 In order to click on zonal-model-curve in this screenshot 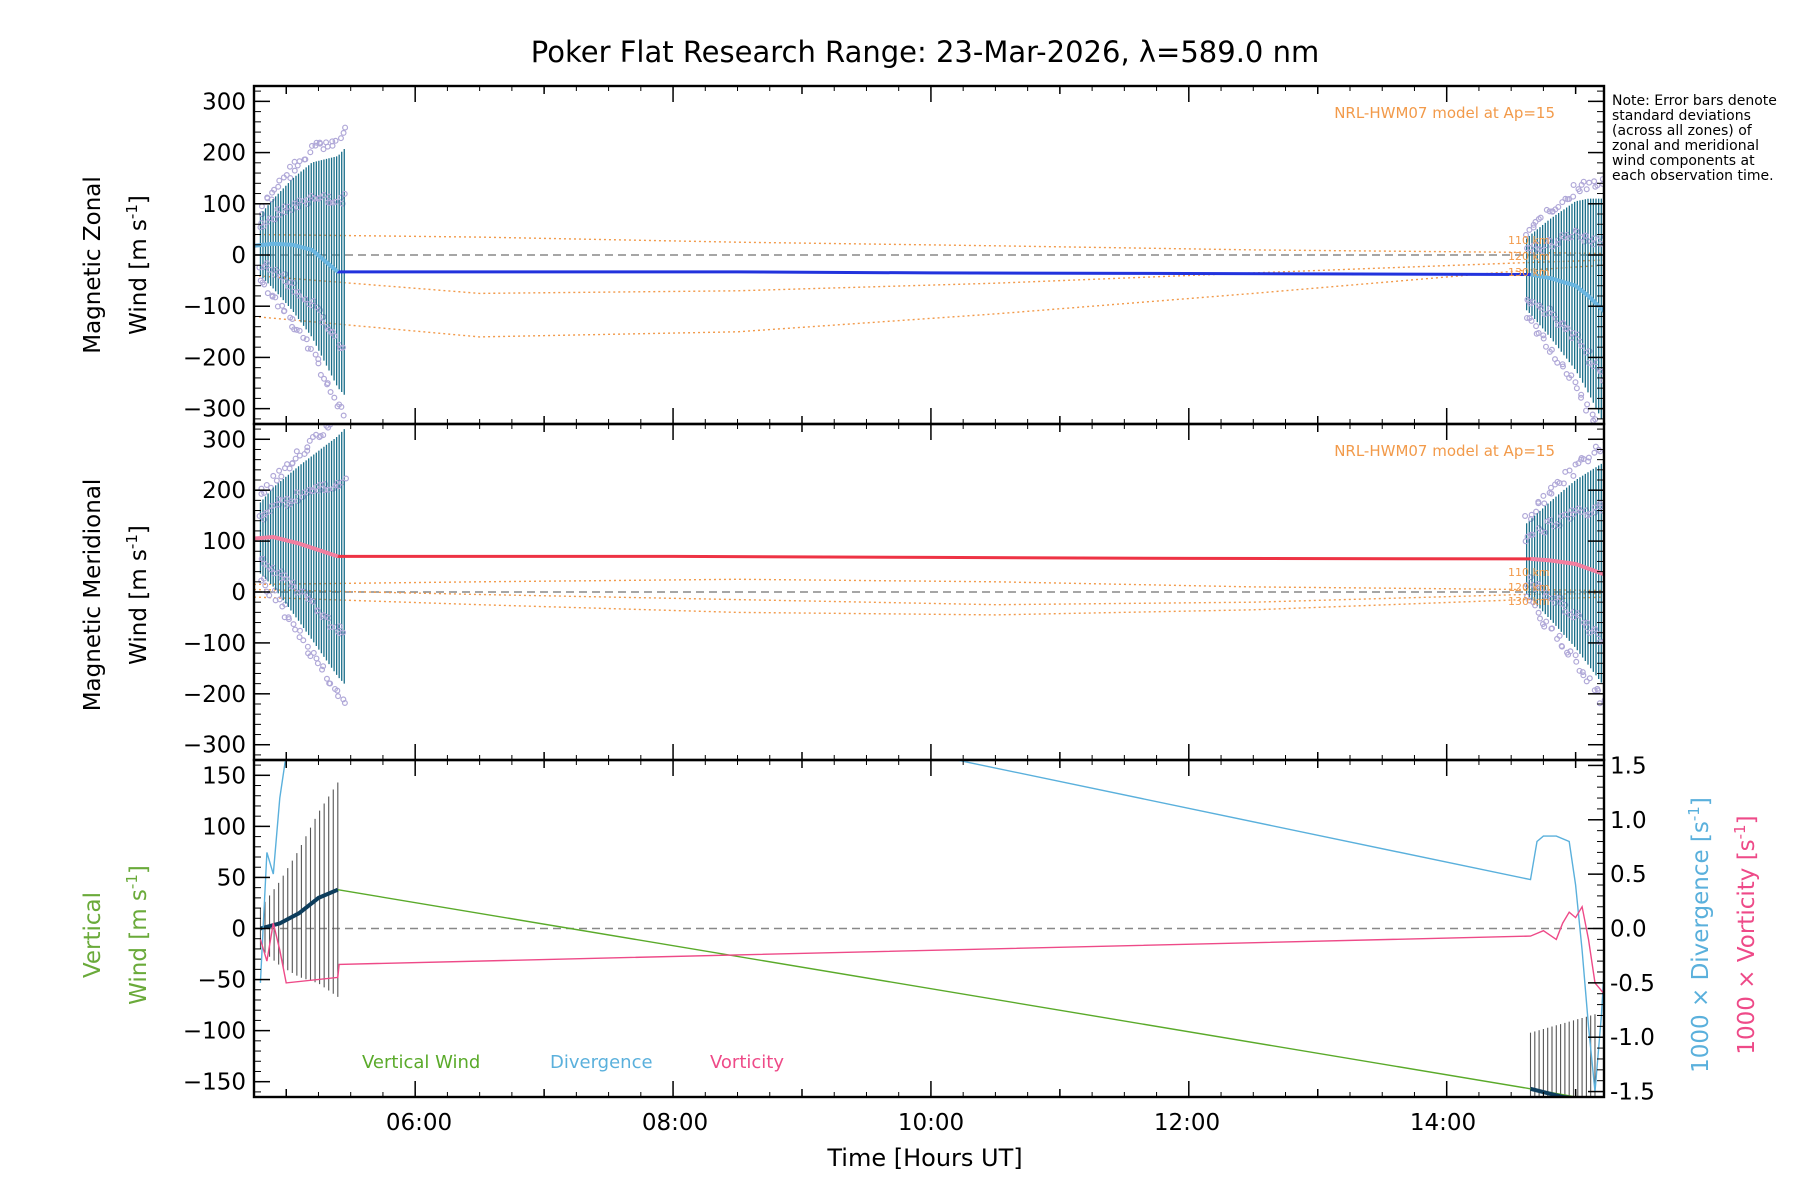, I will do `click(929, 301)`.